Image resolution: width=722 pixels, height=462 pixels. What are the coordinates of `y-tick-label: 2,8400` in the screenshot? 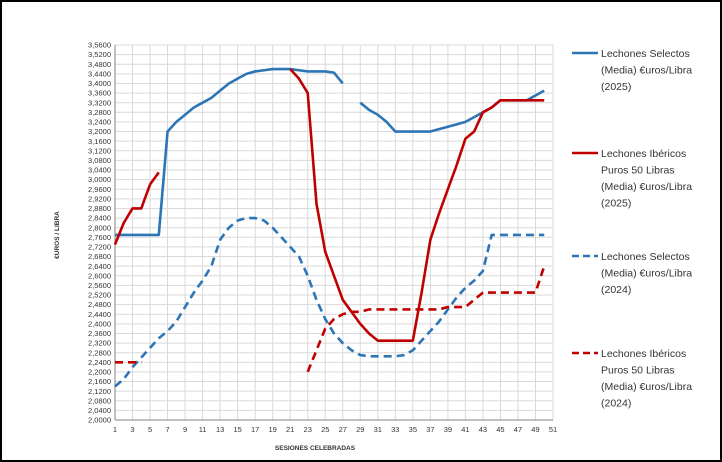 It's located at (99, 218).